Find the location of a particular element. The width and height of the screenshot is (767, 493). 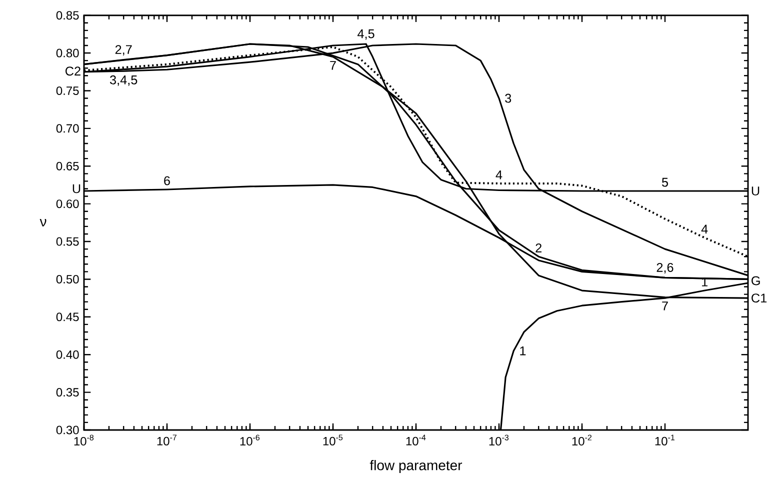

y-tick-label: 0.35 is located at coordinates (67, 392).